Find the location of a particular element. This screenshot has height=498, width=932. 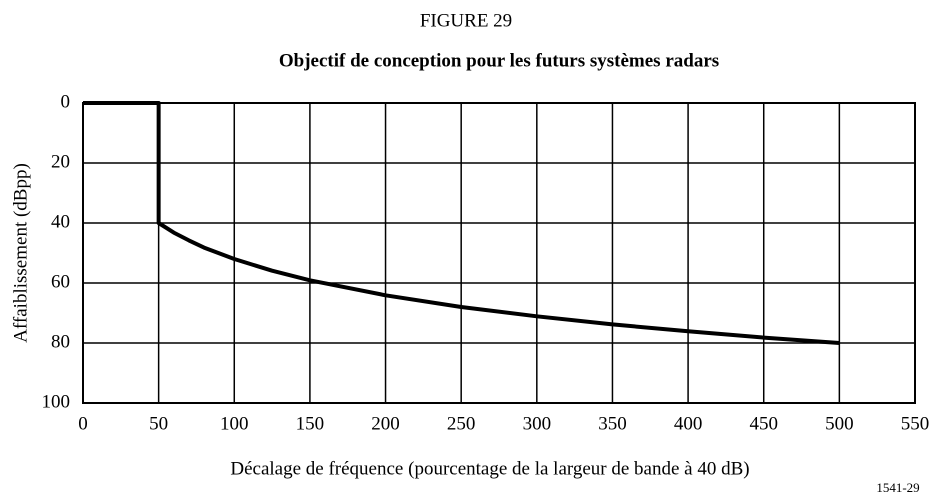

x-tick-label: 450 is located at coordinates (763, 423).